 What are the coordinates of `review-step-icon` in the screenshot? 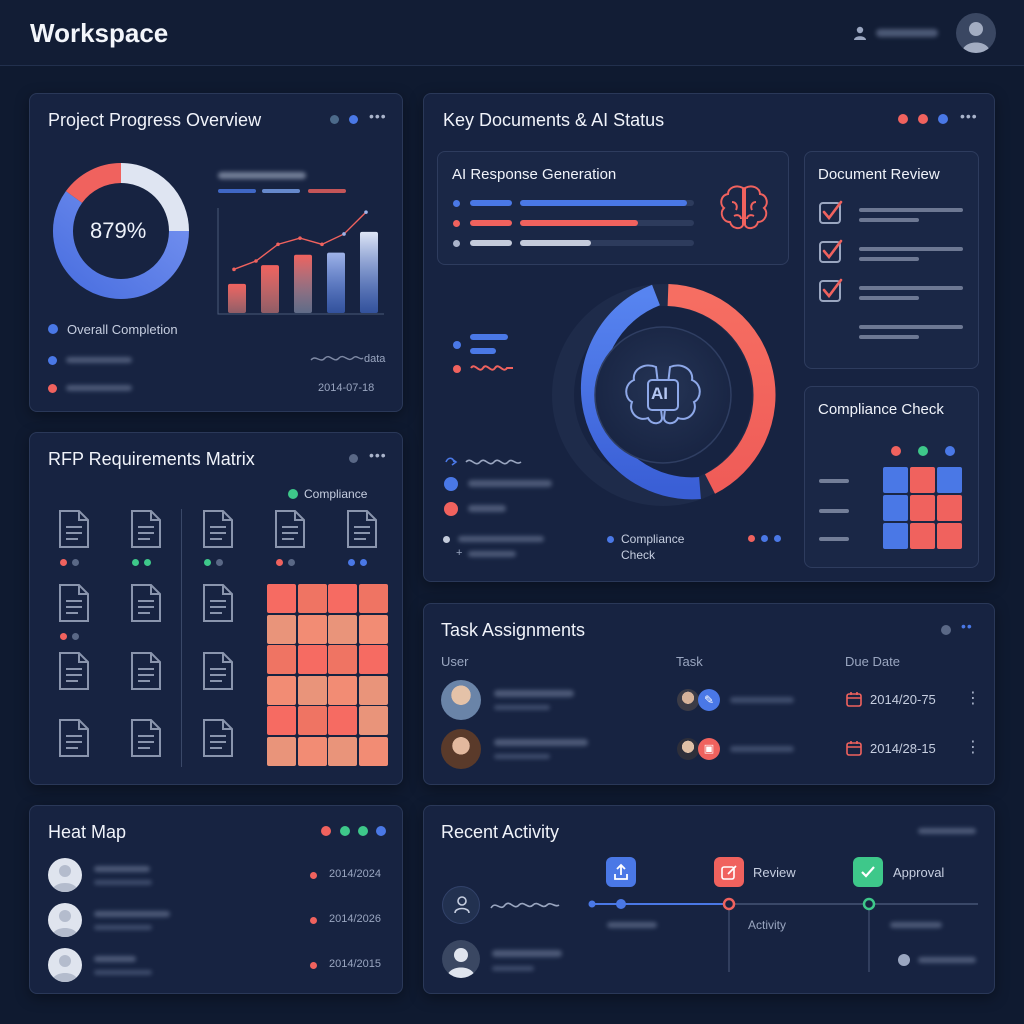 It's located at (729, 872).